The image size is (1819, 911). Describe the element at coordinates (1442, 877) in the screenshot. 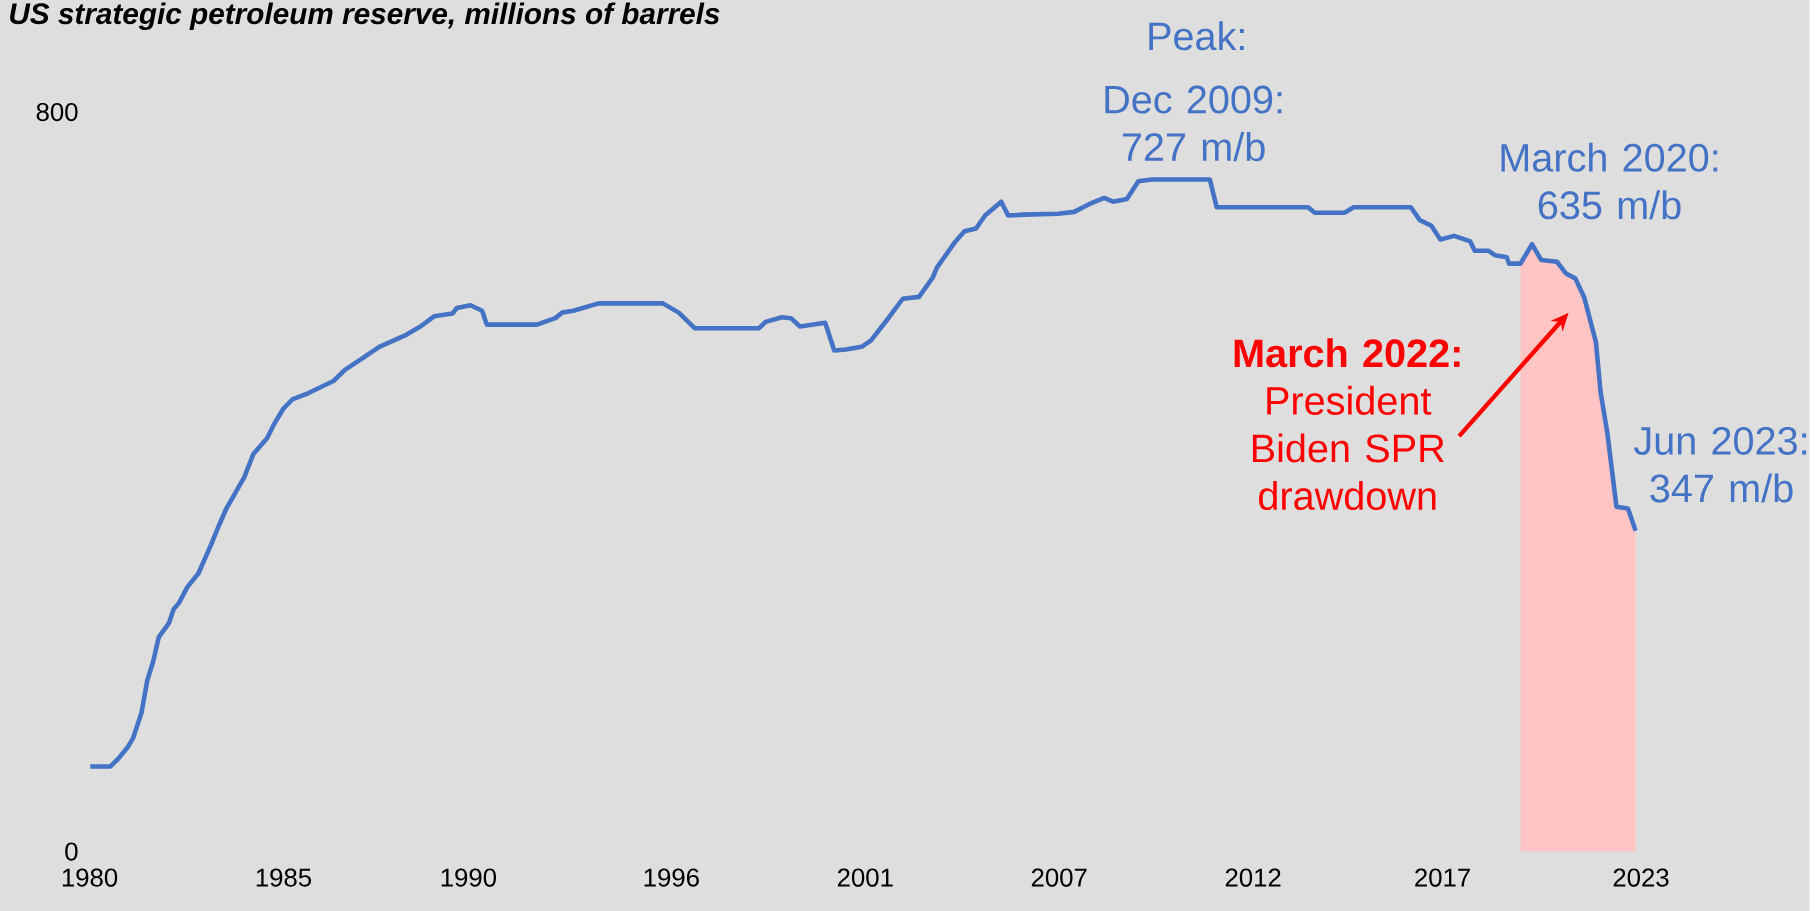

I see `x-tick-label: 2017` at that location.